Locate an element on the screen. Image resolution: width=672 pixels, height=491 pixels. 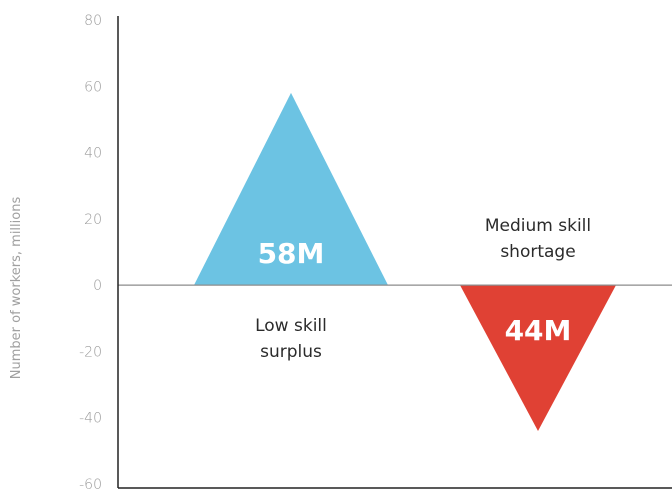
annotation-line: Medium skill is located at coordinates (538, 226).